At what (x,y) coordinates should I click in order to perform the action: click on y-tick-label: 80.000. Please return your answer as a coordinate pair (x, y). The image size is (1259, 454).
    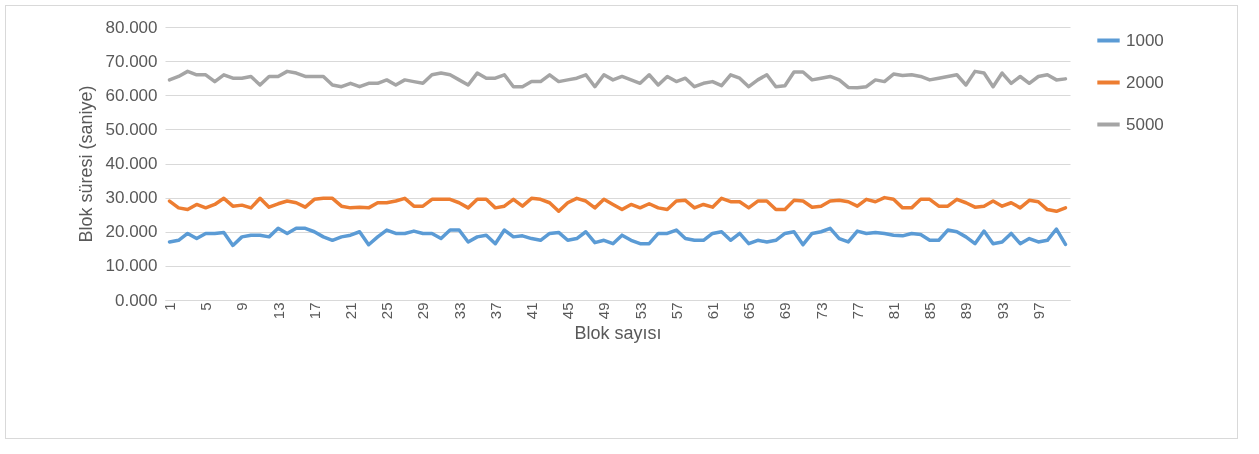
    Looking at the image, I should click on (131, 27).